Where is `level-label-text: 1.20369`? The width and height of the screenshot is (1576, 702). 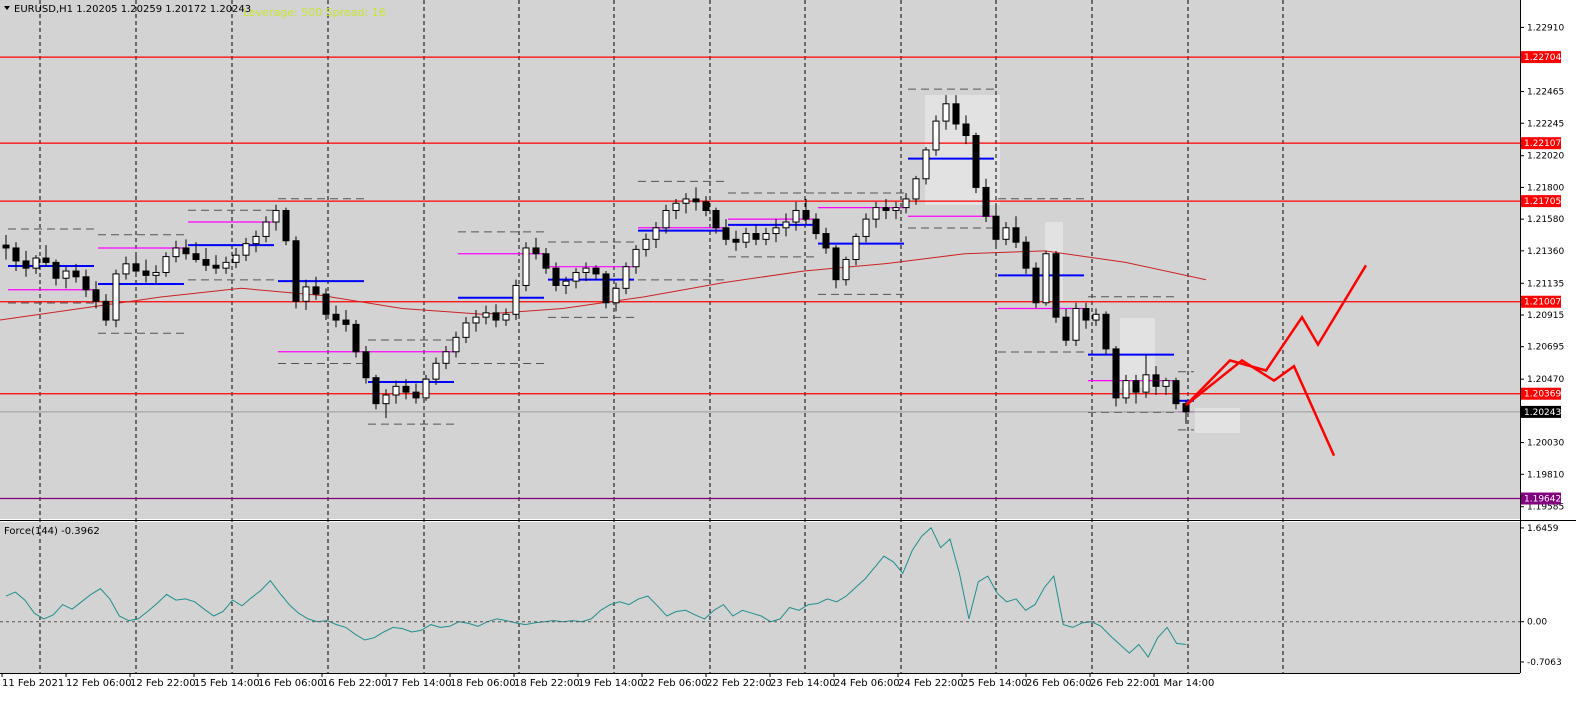 level-label-text: 1.20369 is located at coordinates (1542, 395).